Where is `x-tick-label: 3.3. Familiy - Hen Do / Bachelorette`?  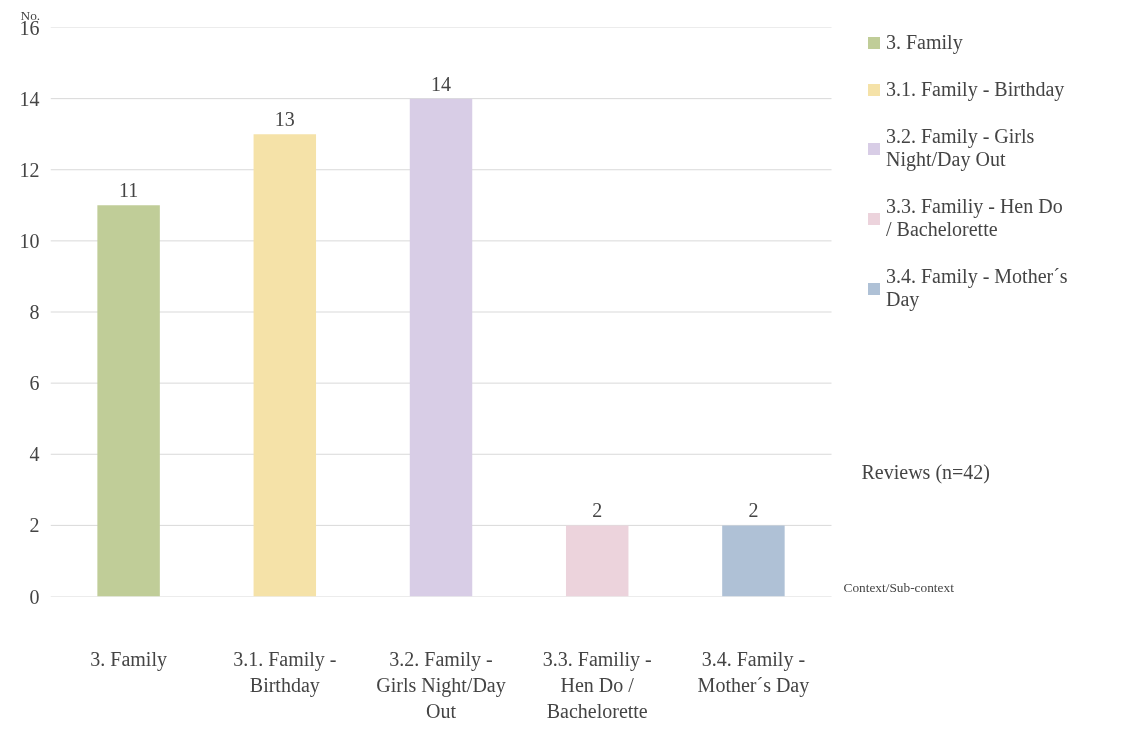
x-tick-label: 3.3. Familiy - Hen Do / Bachelorette is located at coordinates (597, 685).